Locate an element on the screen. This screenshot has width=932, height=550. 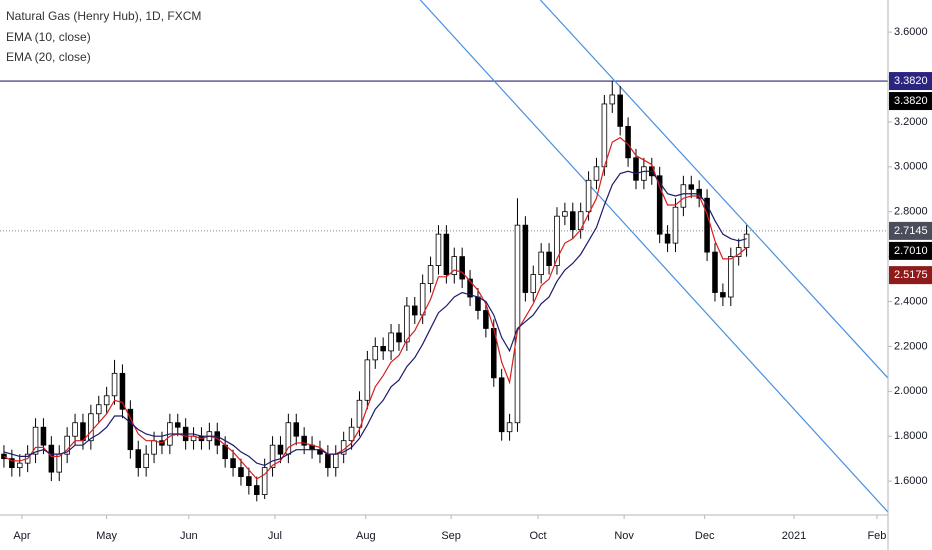
price-label: 2.7010 is located at coordinates (911, 251).